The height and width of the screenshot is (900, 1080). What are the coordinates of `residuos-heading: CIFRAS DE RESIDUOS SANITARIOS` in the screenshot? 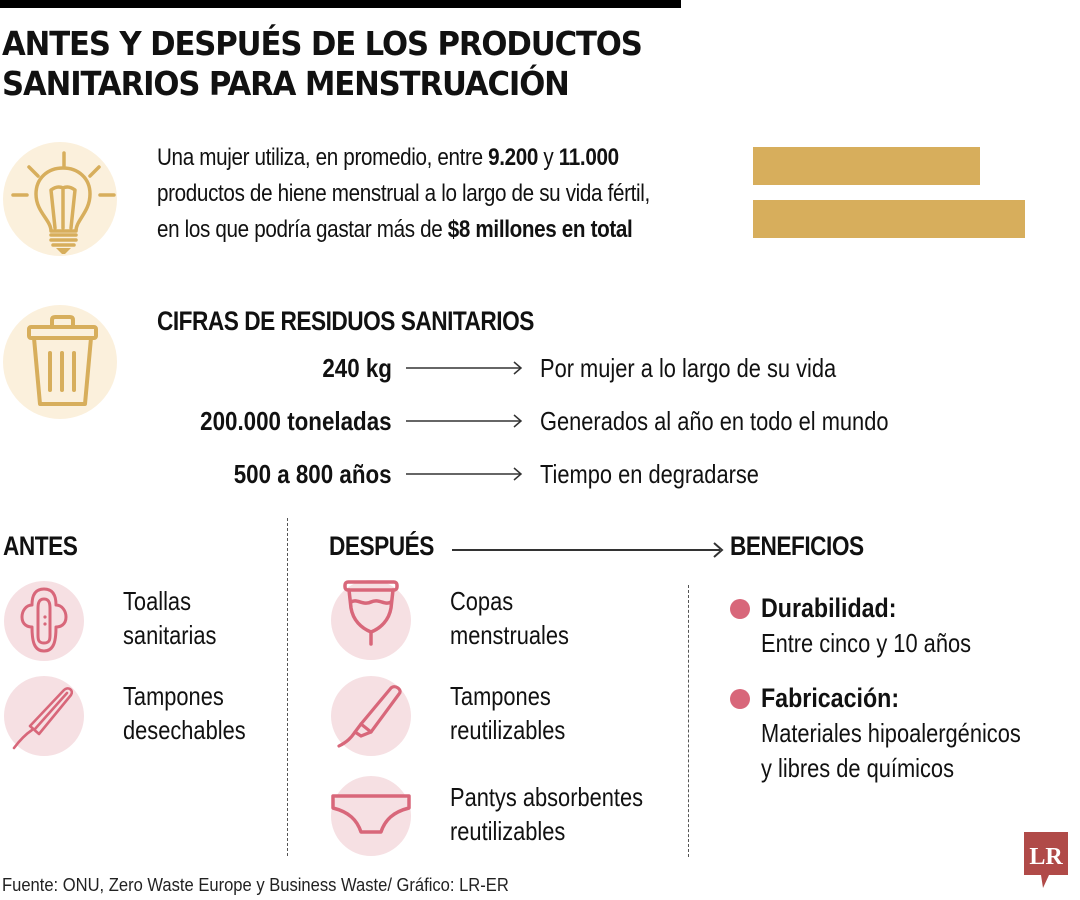 It's located at (345, 321).